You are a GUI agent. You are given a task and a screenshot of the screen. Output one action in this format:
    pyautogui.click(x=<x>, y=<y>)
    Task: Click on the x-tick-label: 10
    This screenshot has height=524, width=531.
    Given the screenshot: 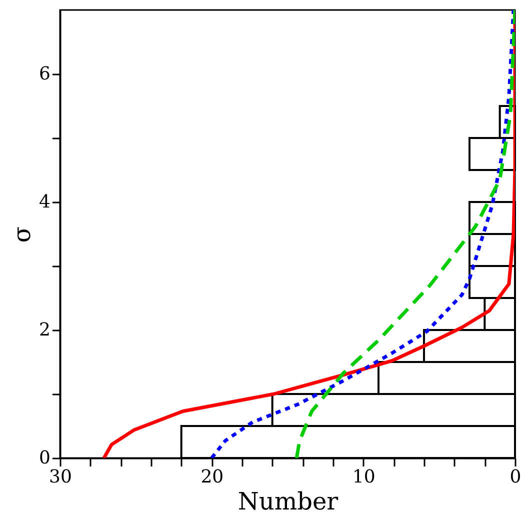 What is the action you would take?
    pyautogui.click(x=364, y=477)
    